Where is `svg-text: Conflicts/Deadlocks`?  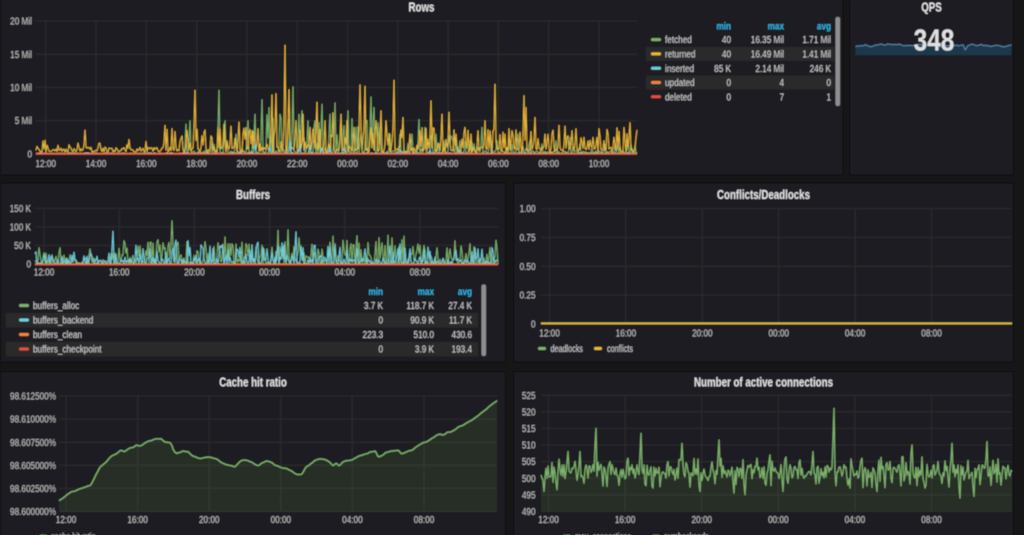
svg-text: Conflicts/Deadlocks is located at coordinates (763, 195).